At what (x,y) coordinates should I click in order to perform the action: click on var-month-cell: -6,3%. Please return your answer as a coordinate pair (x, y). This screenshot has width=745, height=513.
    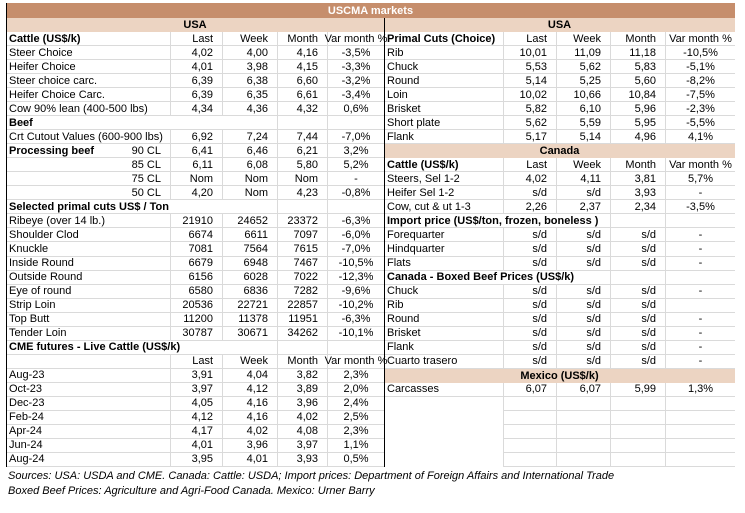
    Looking at the image, I should click on (355, 221).